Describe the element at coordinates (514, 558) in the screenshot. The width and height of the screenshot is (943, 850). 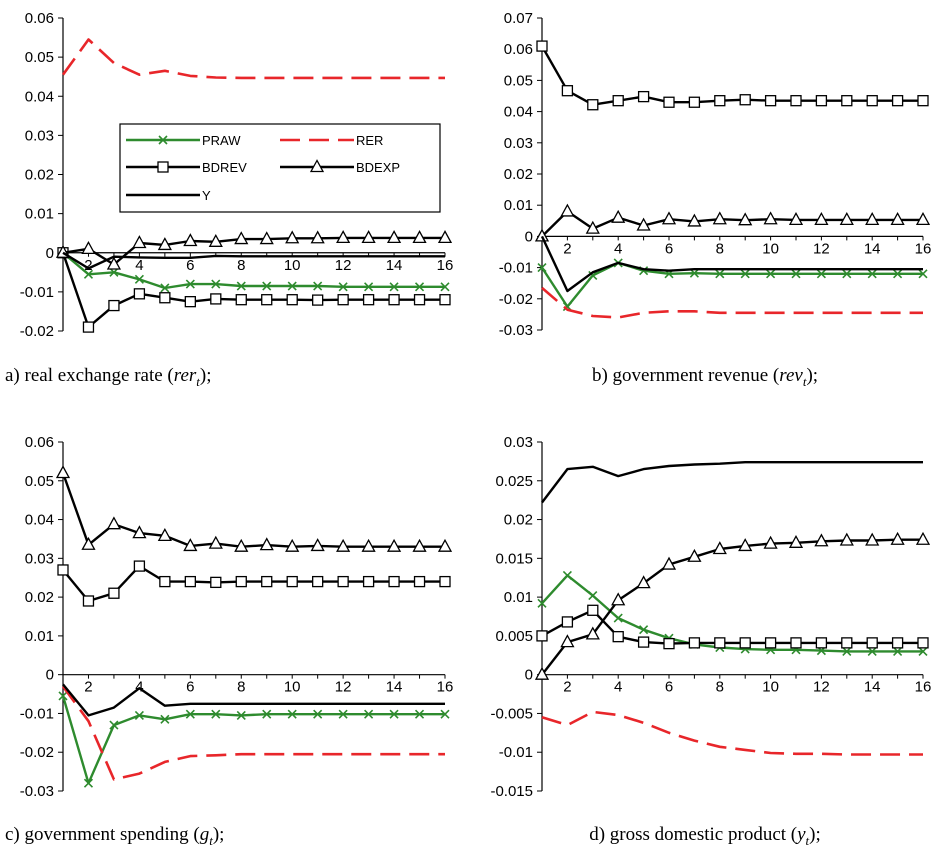
I see `y-tick-label: 0.015` at that location.